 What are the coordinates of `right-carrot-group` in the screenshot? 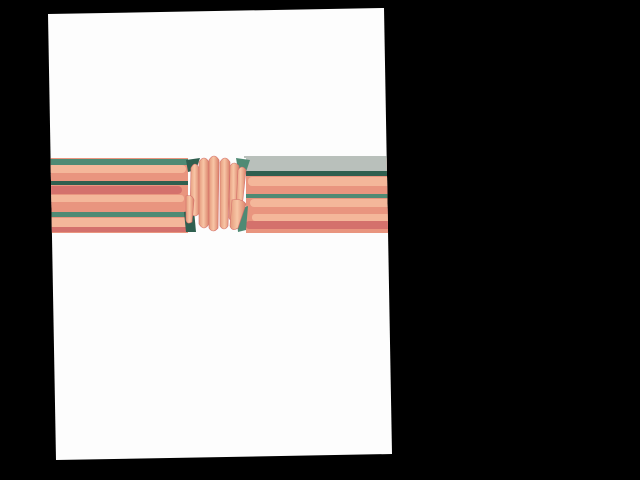 It's located at (318, 192).